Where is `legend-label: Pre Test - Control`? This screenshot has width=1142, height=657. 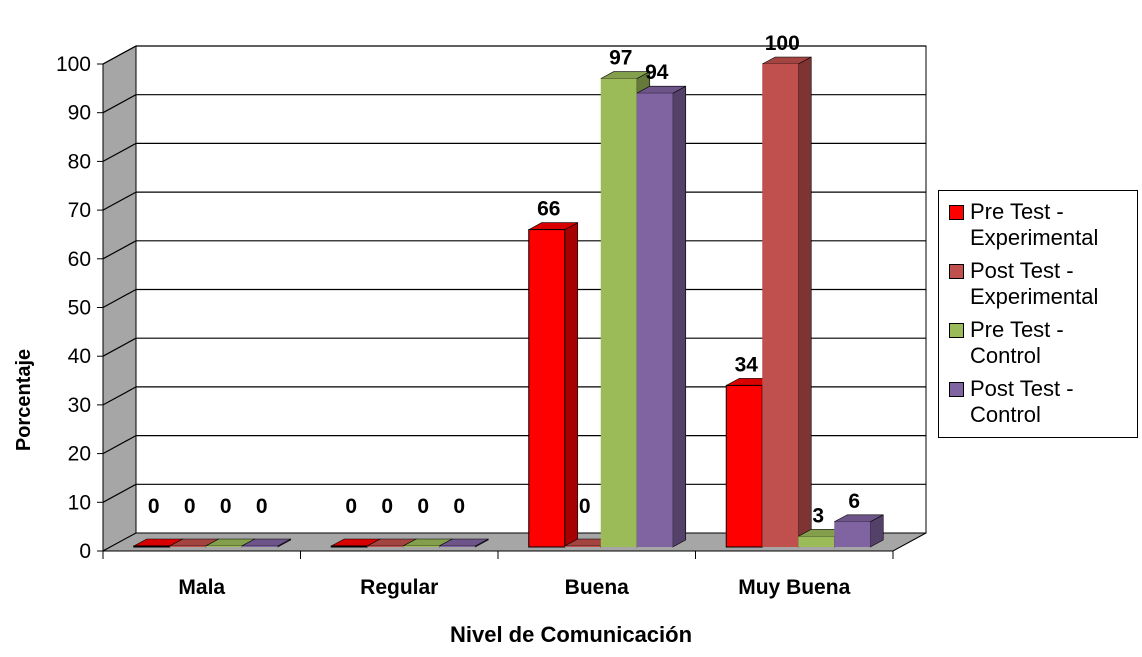 legend-label: Pre Test - Control is located at coordinates (1017, 342).